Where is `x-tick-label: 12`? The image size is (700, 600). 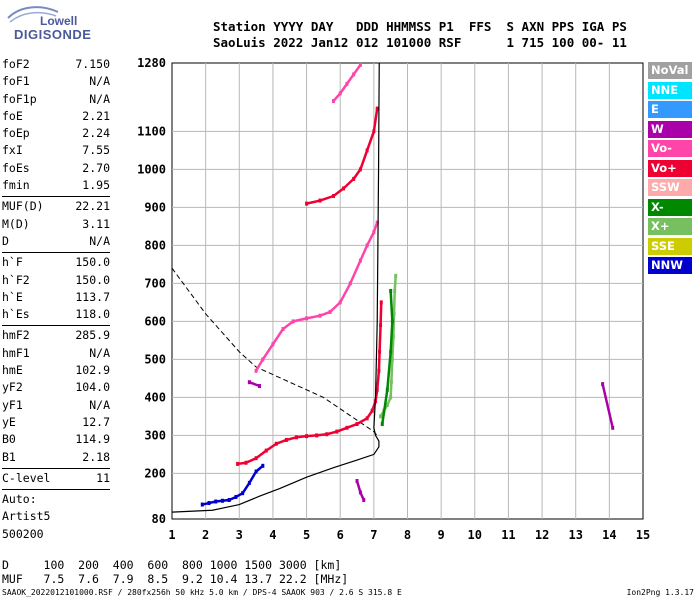 x-tick-label: 12 is located at coordinates (542, 535).